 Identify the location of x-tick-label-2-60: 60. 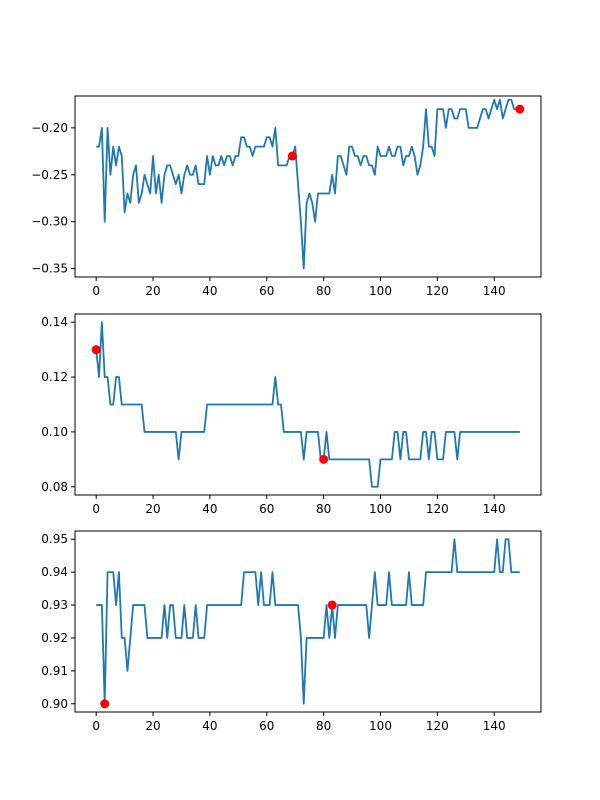
(266, 509).